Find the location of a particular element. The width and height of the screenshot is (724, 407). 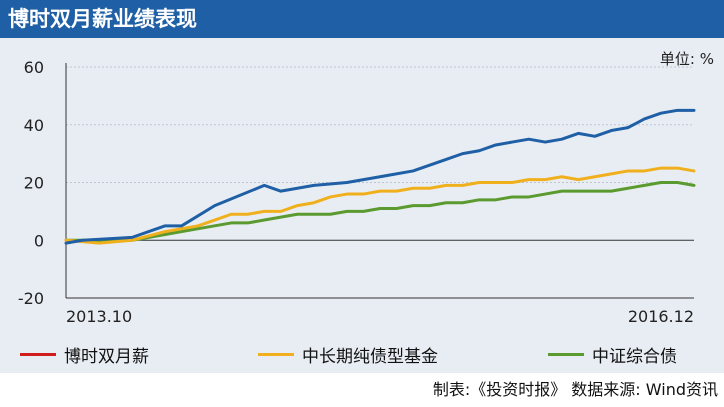

chart-title: 博时双月薪业绩表现 is located at coordinates (362, 19).